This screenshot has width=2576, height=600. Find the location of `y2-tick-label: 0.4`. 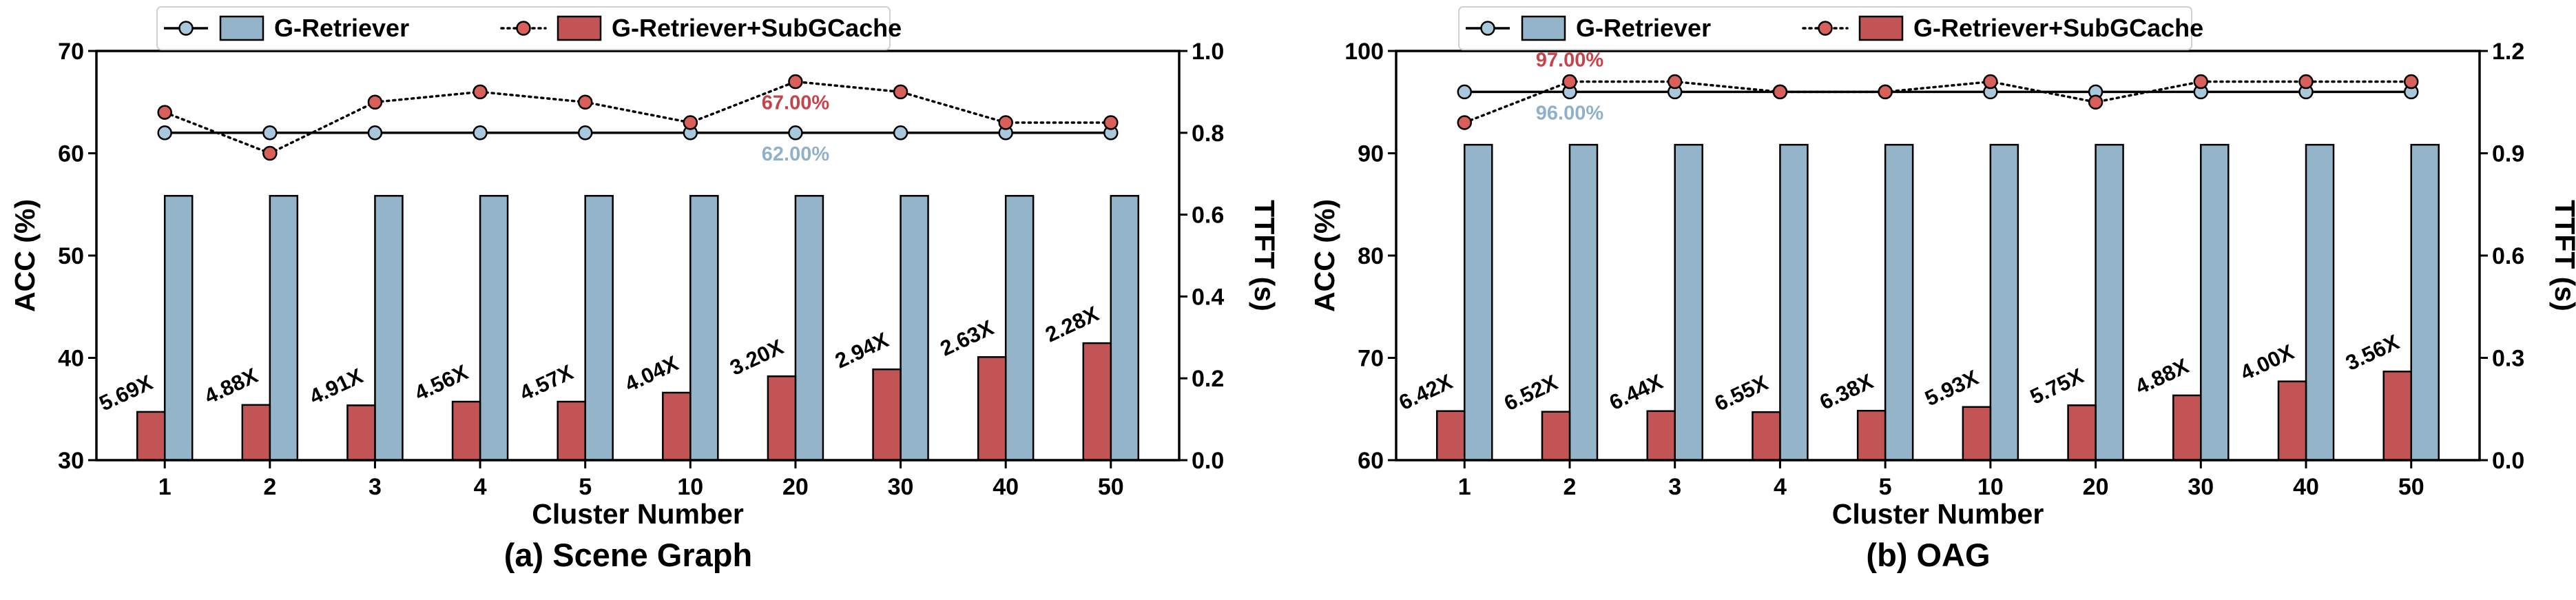

y2-tick-label: 0.4 is located at coordinates (1208, 297).